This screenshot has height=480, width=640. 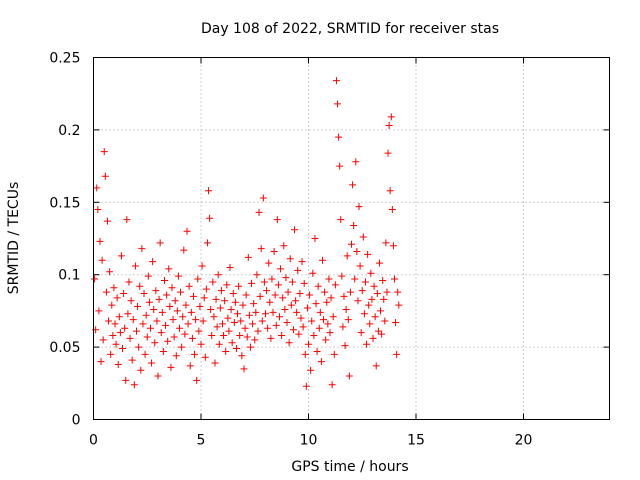 I want to click on y-tick-label: 0, so click(x=76, y=421).